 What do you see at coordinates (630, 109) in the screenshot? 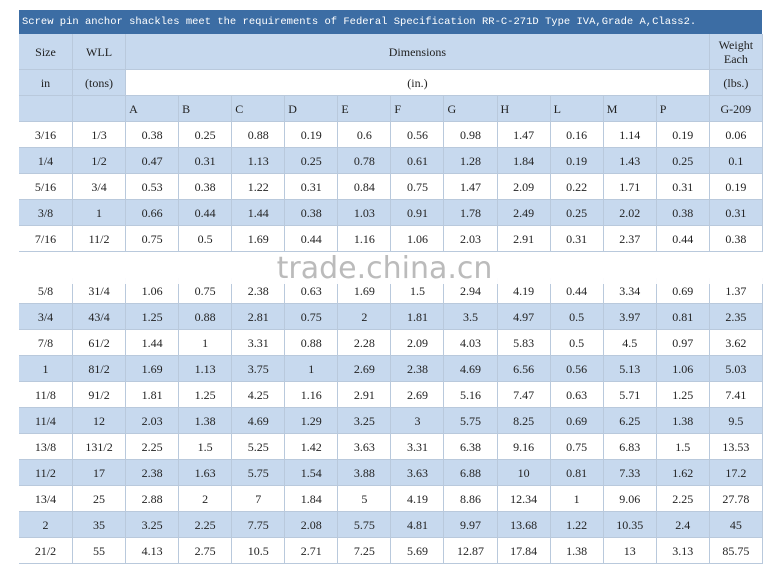
I see `column-label: M` at bounding box center [630, 109].